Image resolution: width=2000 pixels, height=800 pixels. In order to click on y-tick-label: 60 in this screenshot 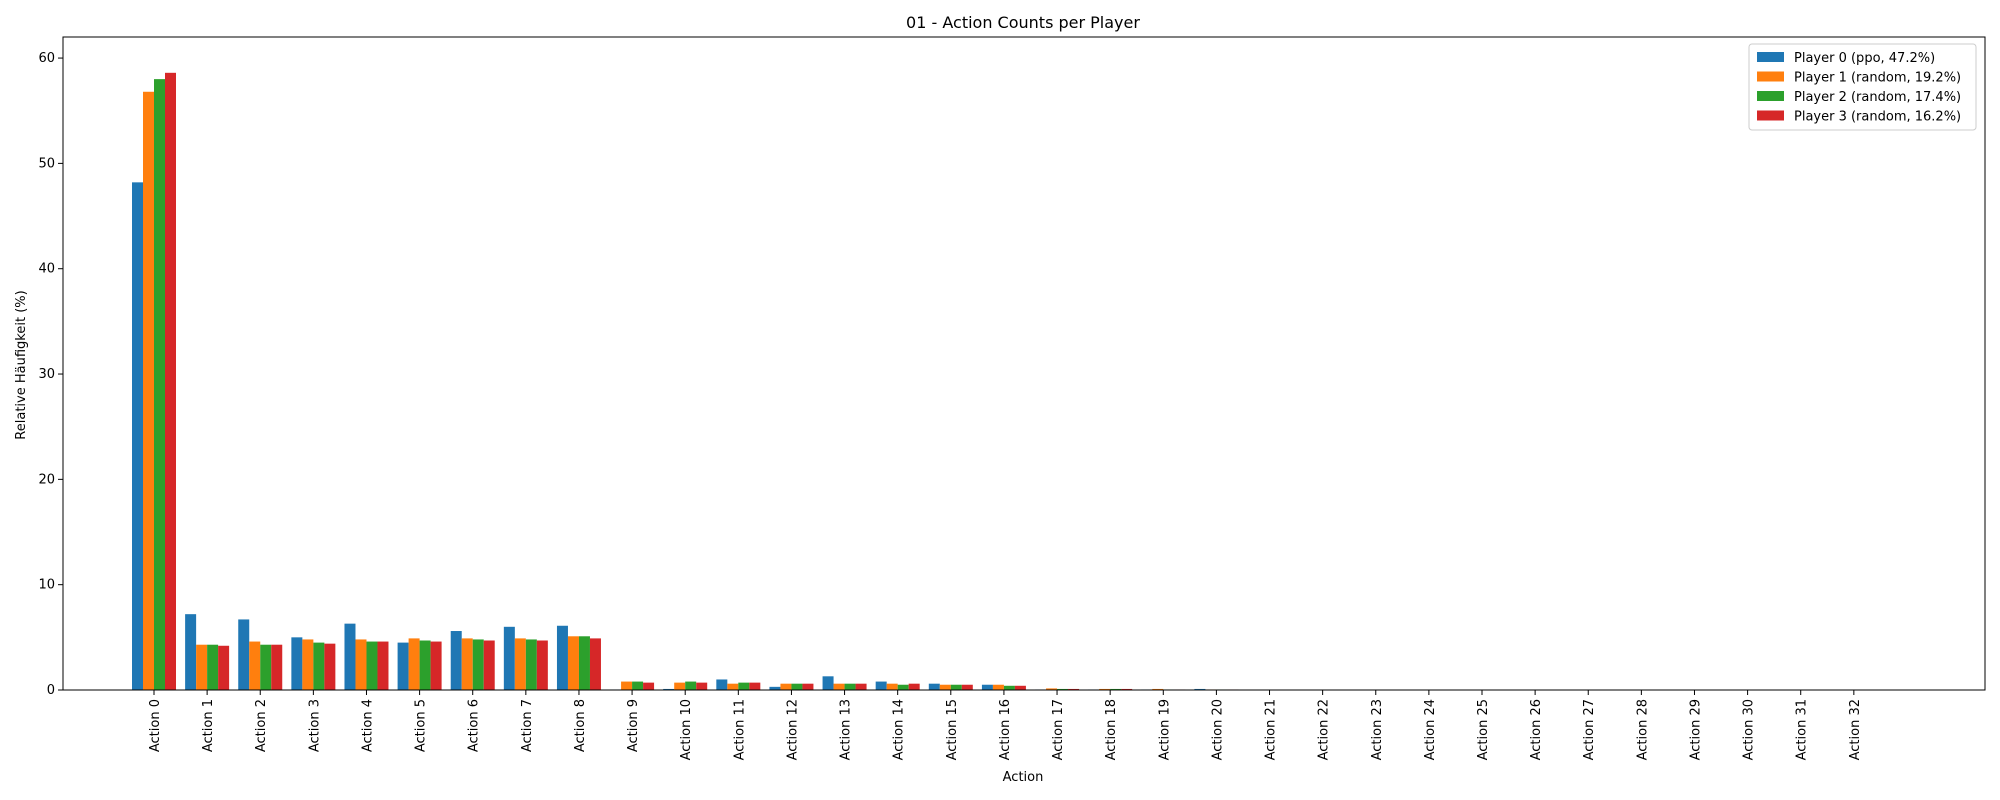, I will do `click(46, 58)`.